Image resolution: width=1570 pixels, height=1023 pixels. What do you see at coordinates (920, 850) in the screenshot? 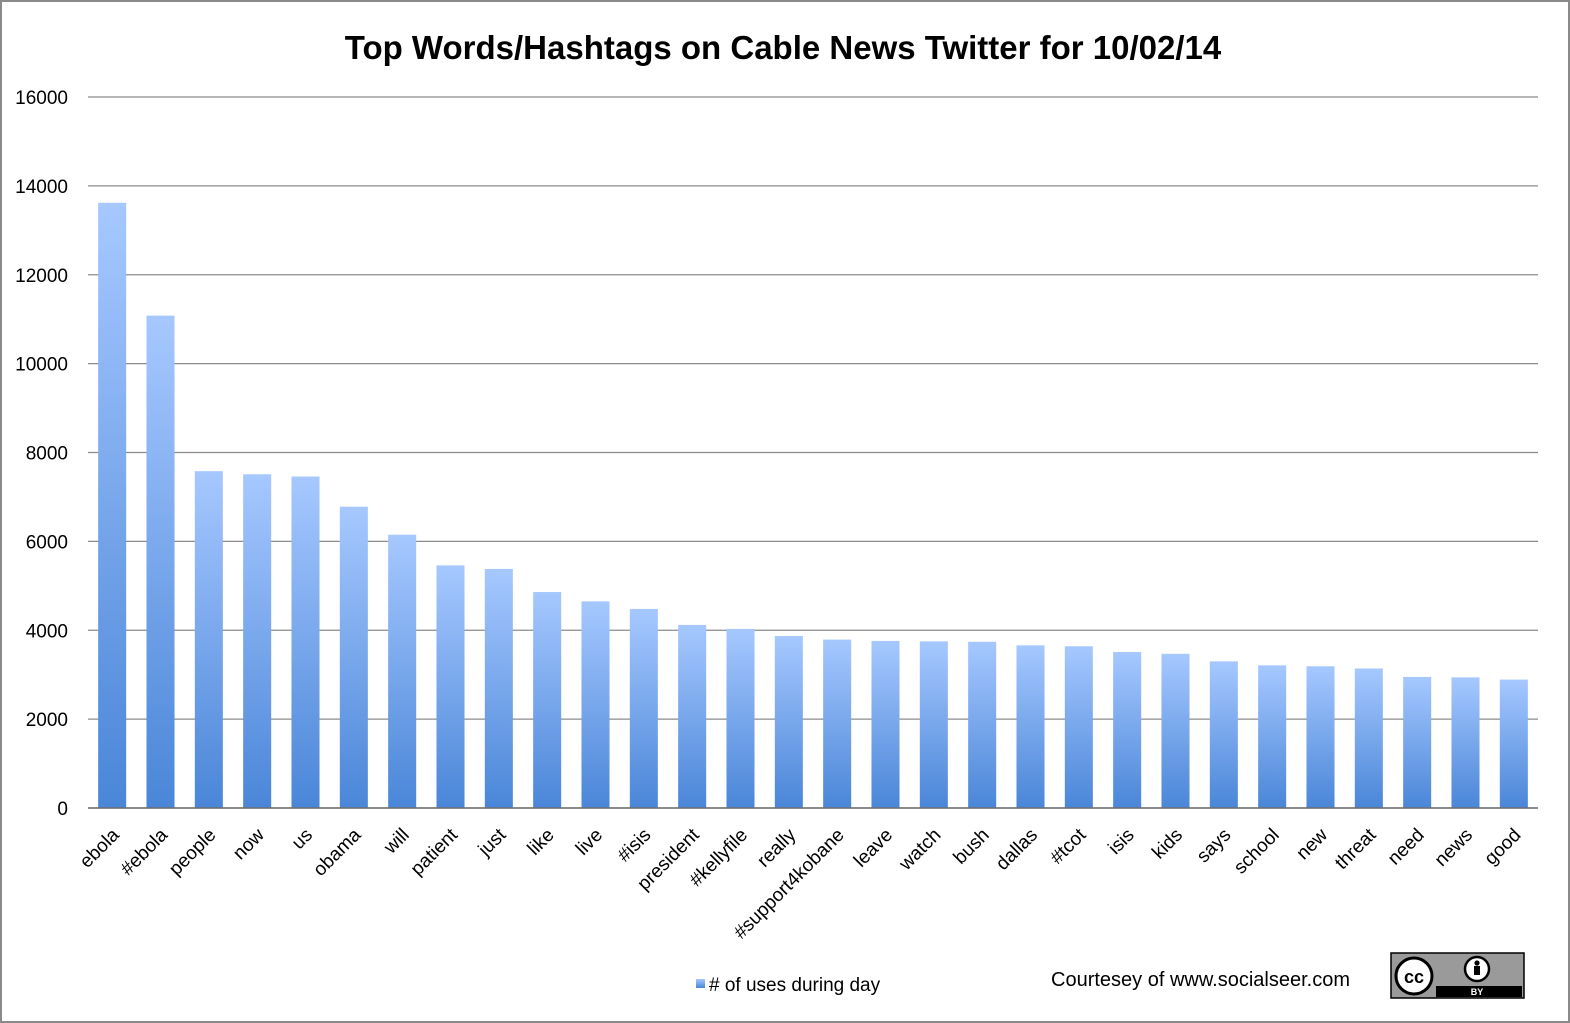
I see `x-tick-label: watch` at bounding box center [920, 850].